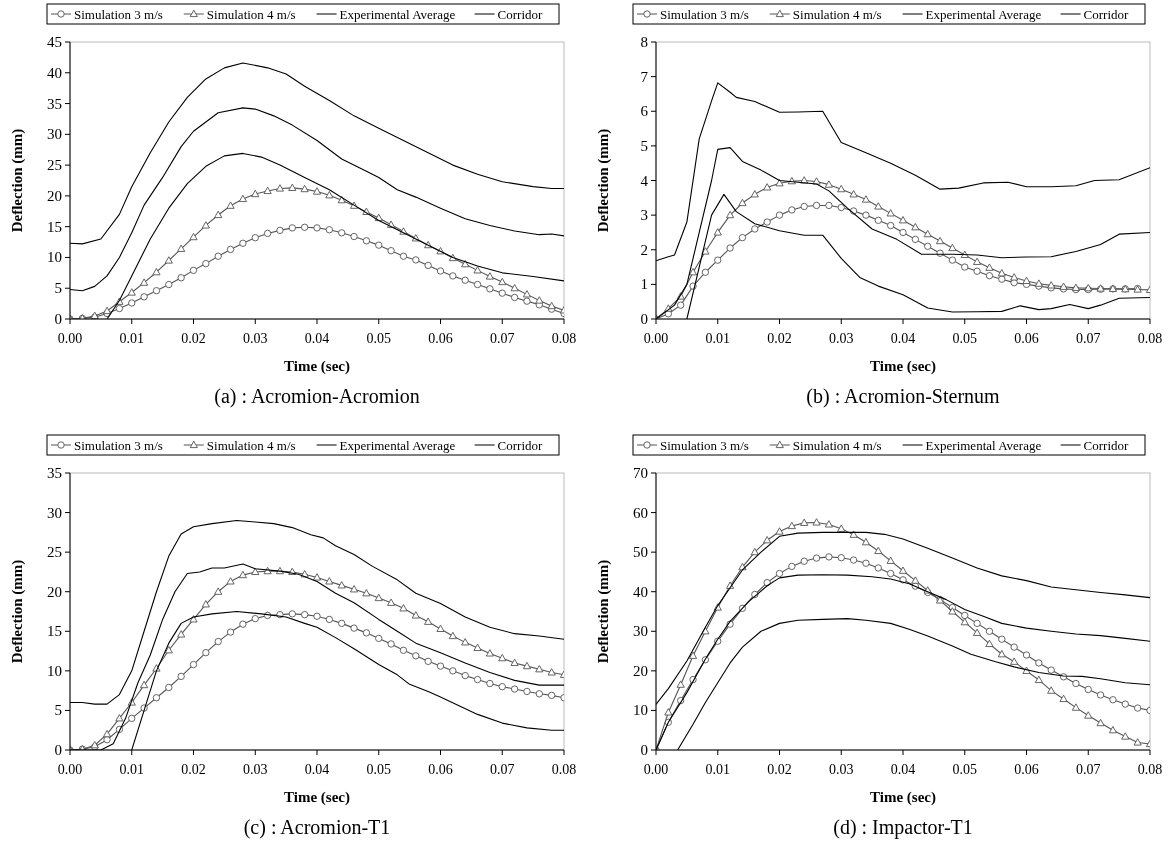  What do you see at coordinates (640, 512) in the screenshot?
I see `y-tick-label: 60` at bounding box center [640, 512].